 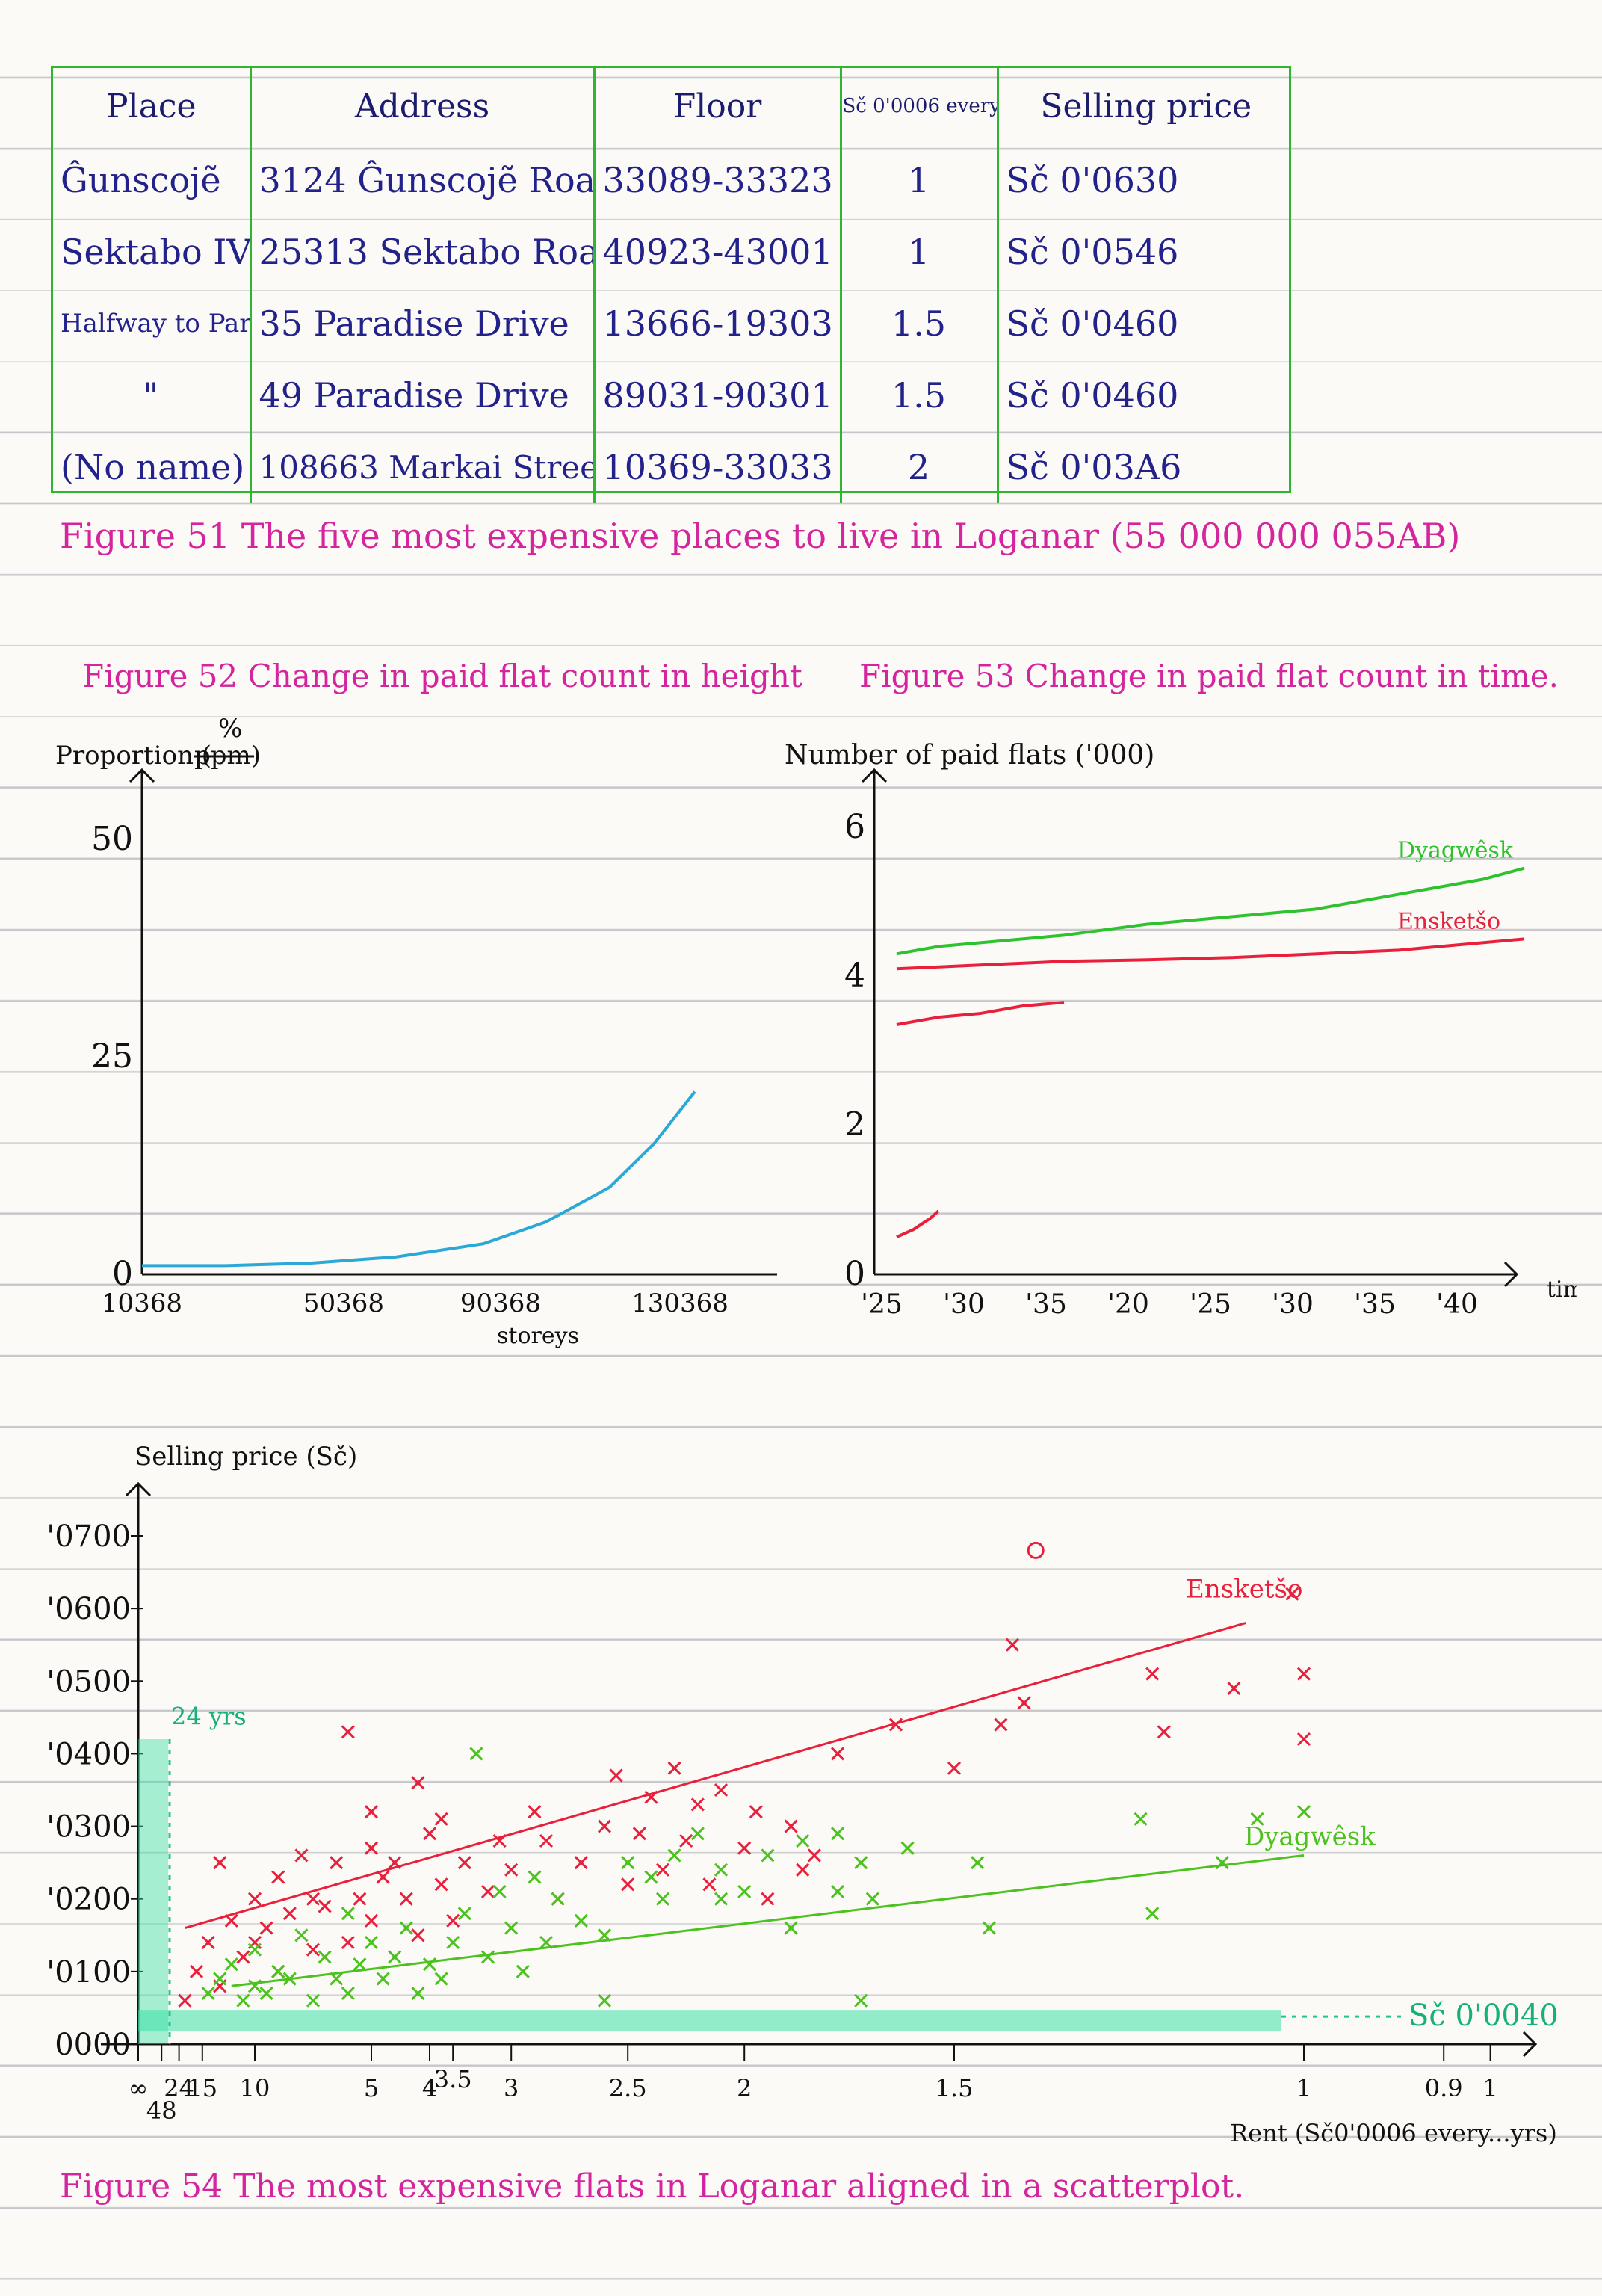 I want to click on y-tick-label: 0000, so click(x=93, y=2045).